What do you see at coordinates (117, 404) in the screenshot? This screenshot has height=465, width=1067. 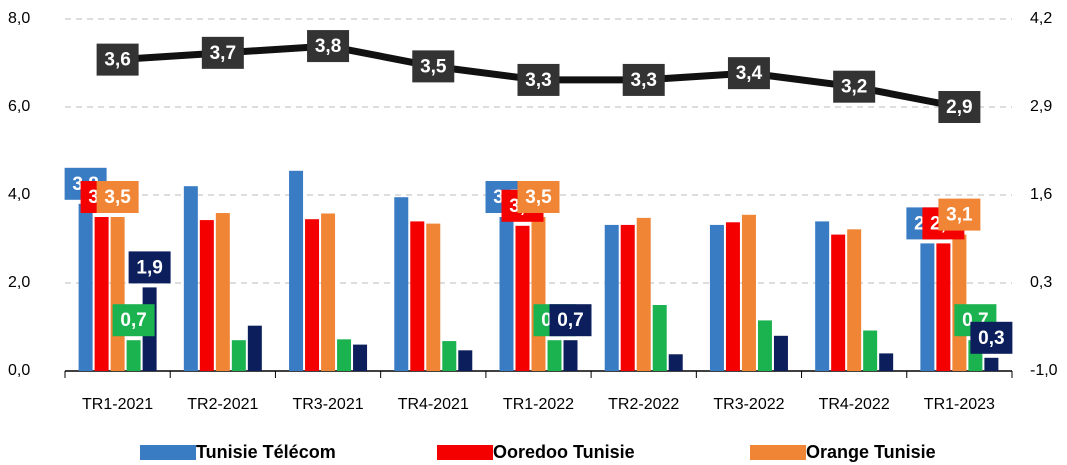 I see `x-tick-label: TR1-2021` at bounding box center [117, 404].